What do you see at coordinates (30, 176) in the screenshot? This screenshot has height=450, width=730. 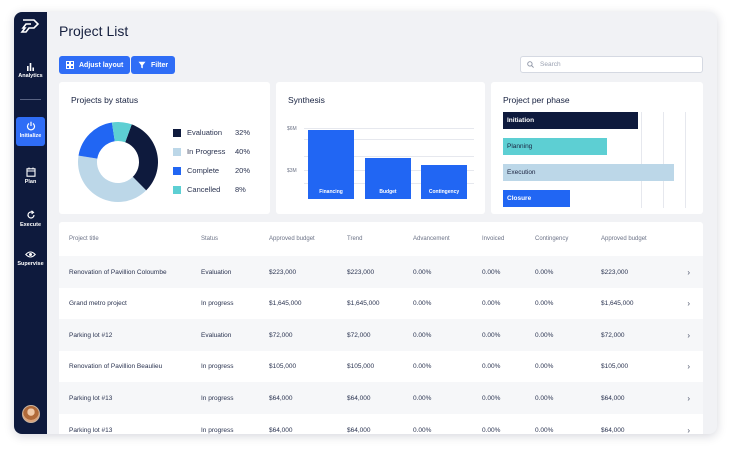 I see `sidebar-item-plan: Plan` at bounding box center [30, 176].